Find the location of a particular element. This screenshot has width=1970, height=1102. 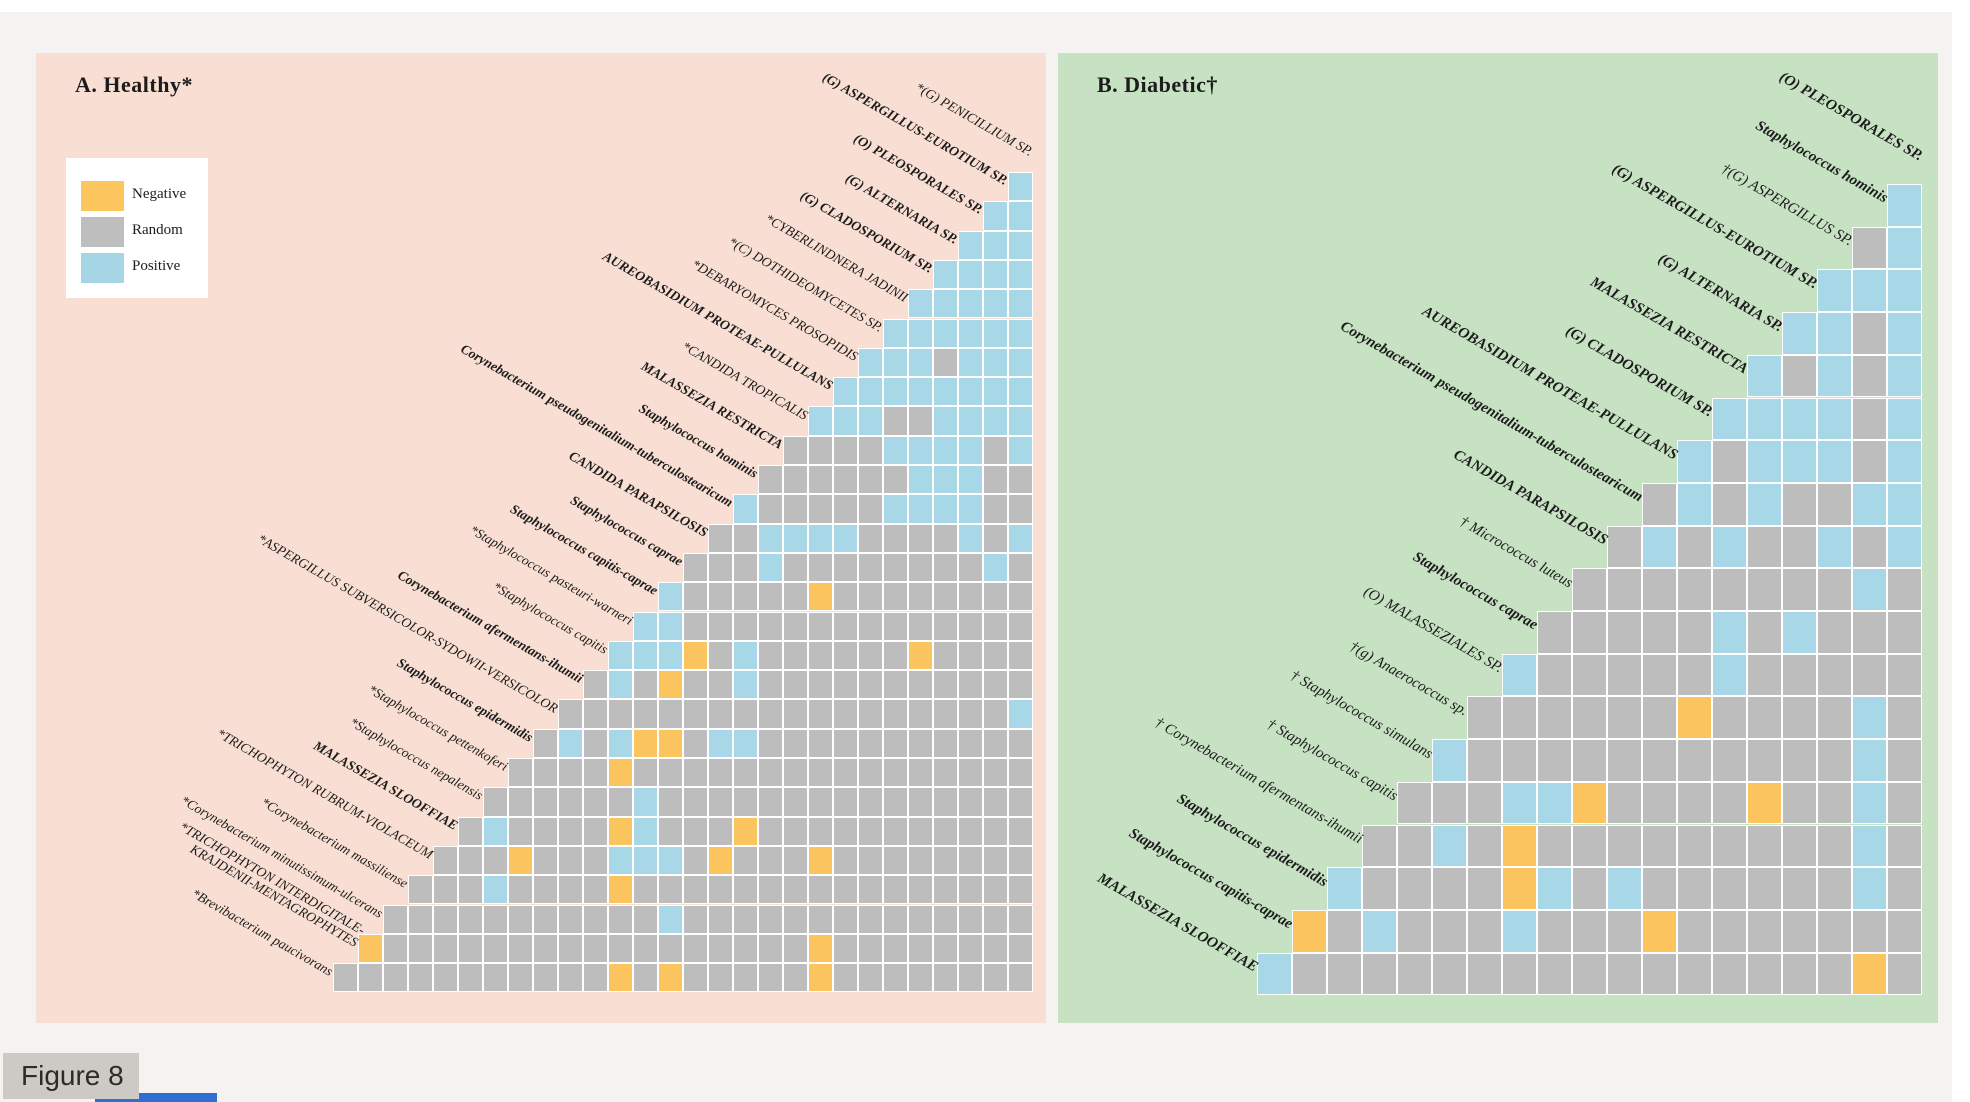

taxon-label: (O) PLEOSPORALES SP. is located at coordinates (918, 174).